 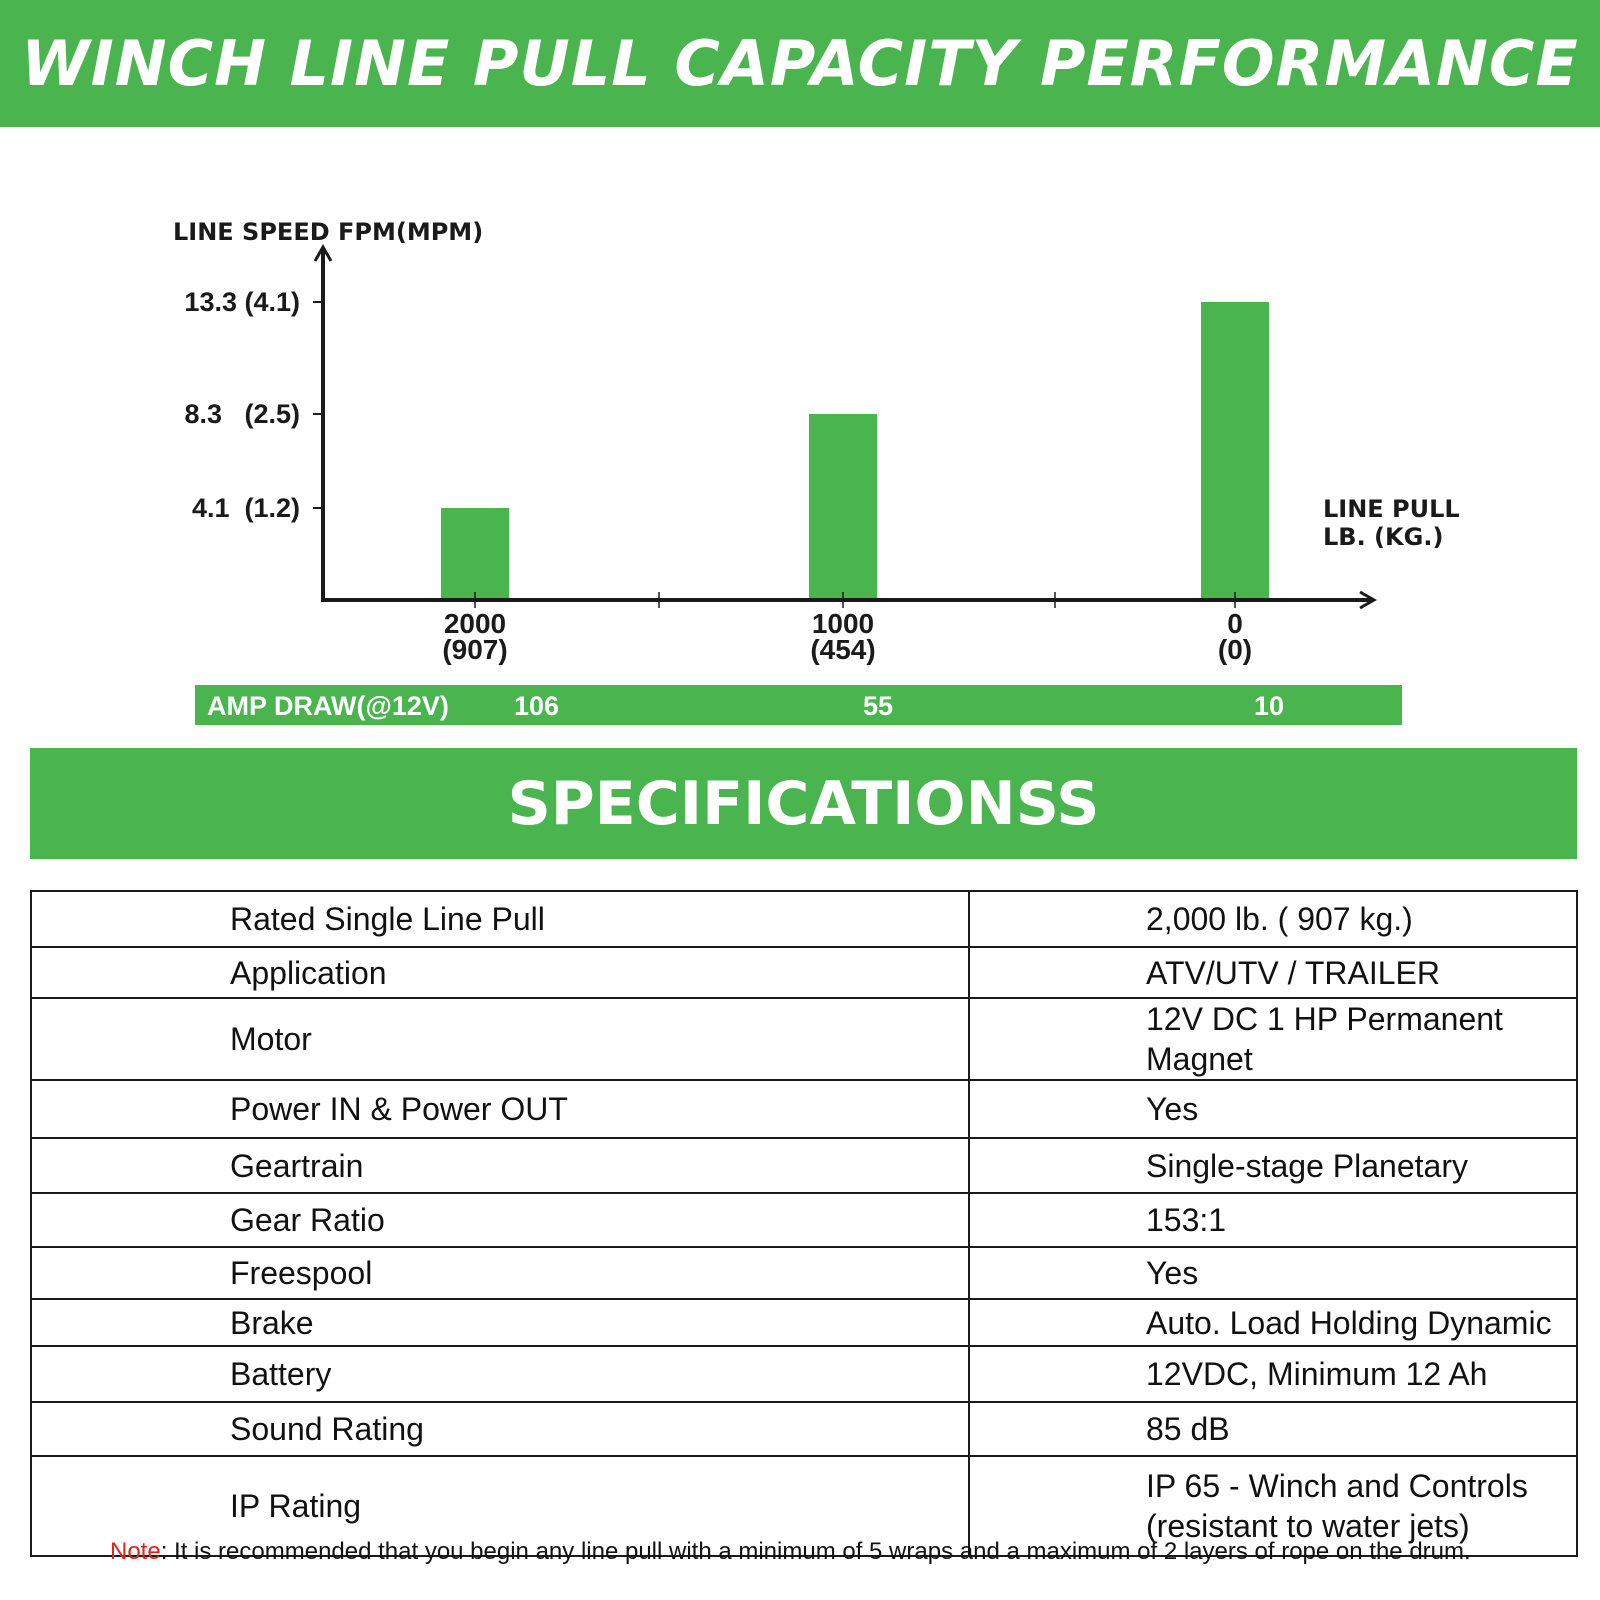 I want to click on spec-value: 153:1, so click(x=1273, y=1220).